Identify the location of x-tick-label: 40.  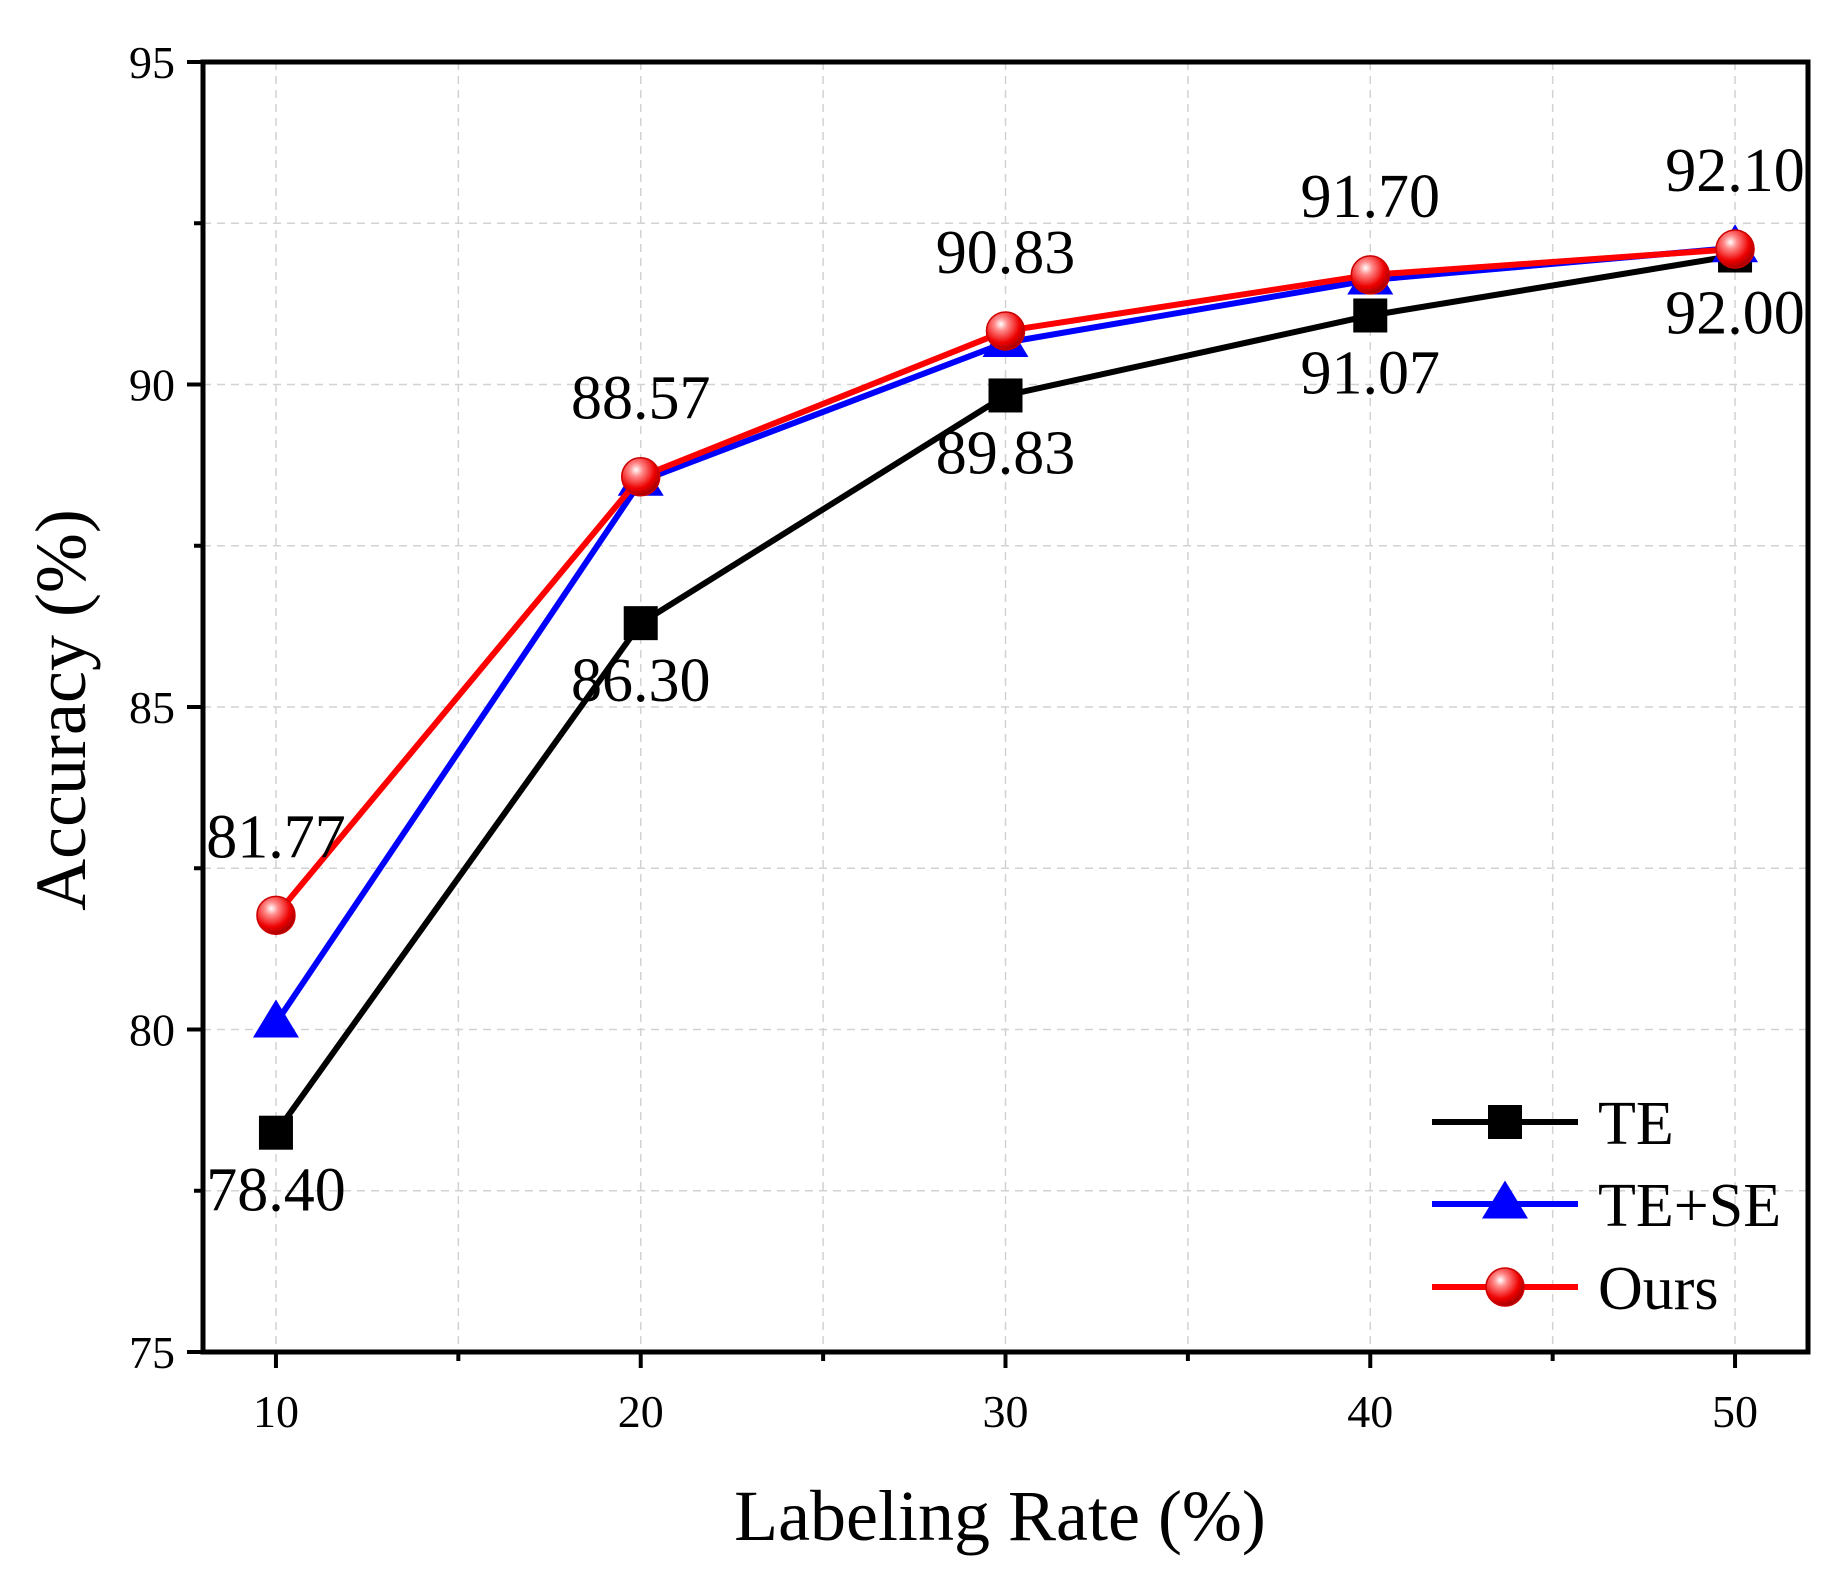
(1370, 1411).